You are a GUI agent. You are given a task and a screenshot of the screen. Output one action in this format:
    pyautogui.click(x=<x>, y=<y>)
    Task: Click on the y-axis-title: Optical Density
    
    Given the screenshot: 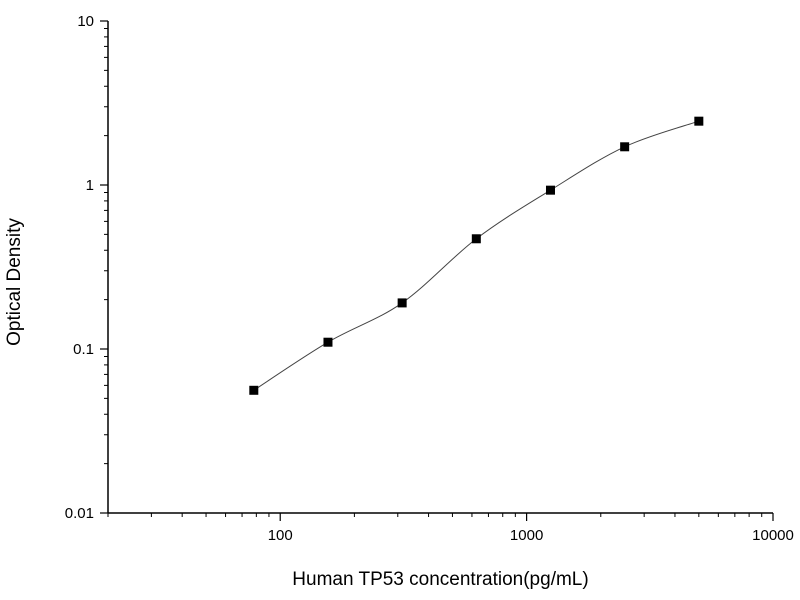 What is the action you would take?
    pyautogui.click(x=14, y=282)
    